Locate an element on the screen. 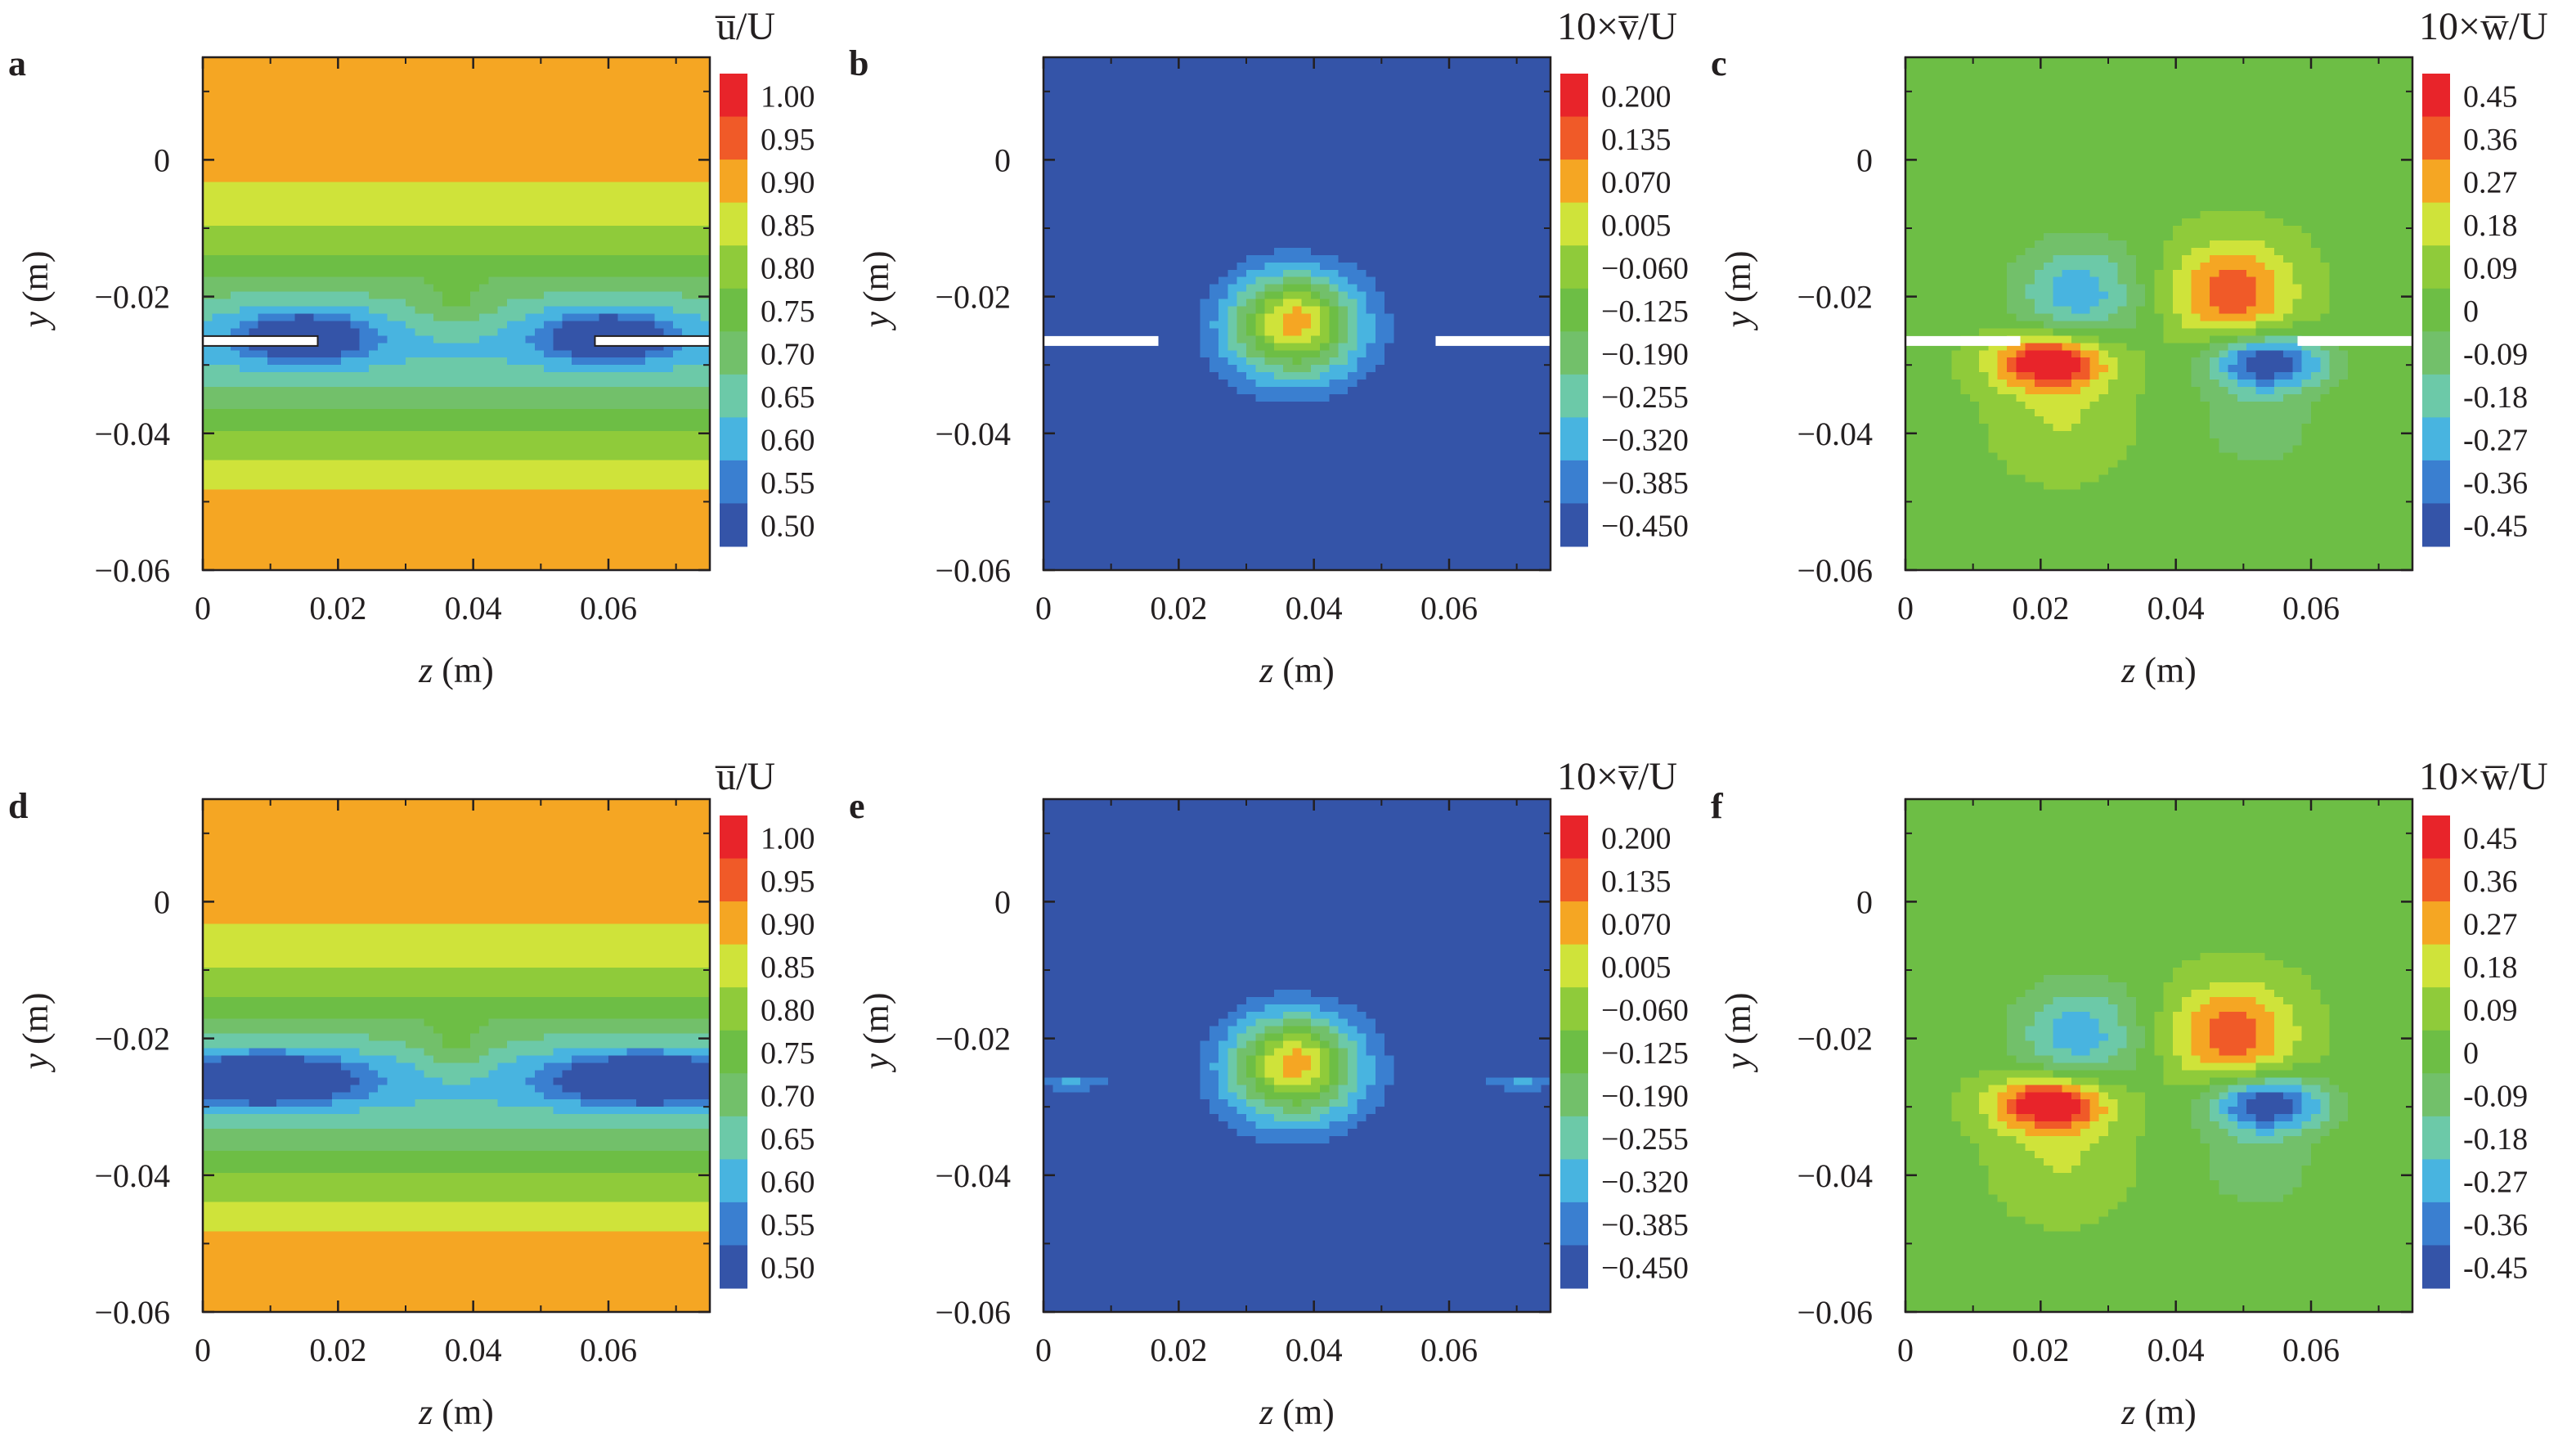  colorbar-level-label: 0.18 is located at coordinates (2490, 967).